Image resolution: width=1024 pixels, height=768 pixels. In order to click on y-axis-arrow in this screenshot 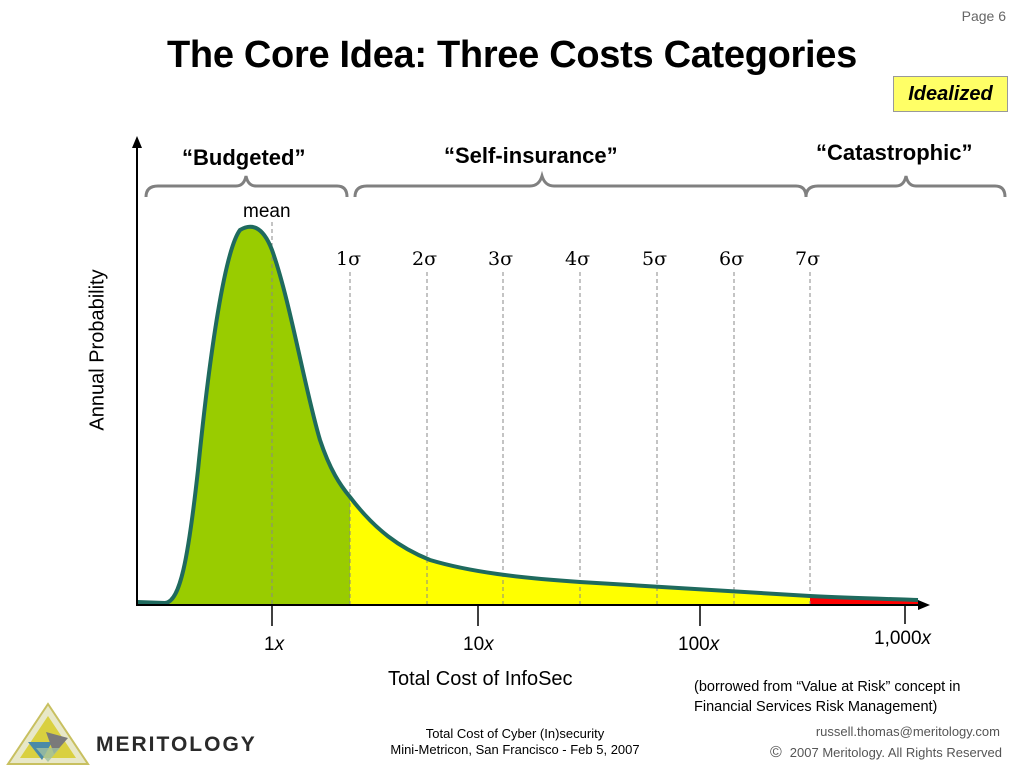, I will do `click(137, 142)`.